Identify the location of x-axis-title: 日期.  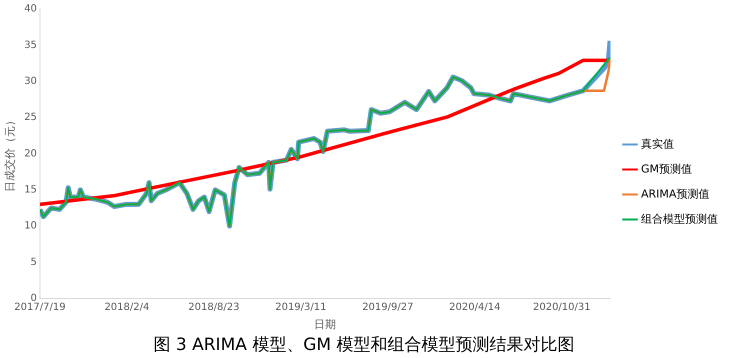
(325, 324).